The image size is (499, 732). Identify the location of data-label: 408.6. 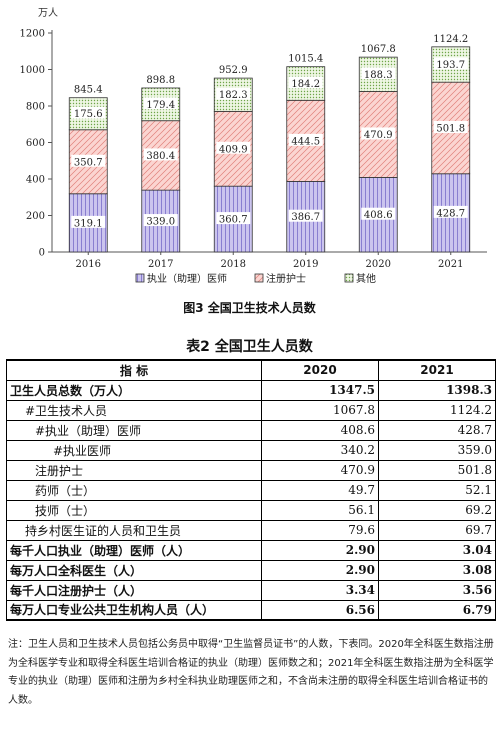
(378, 215).